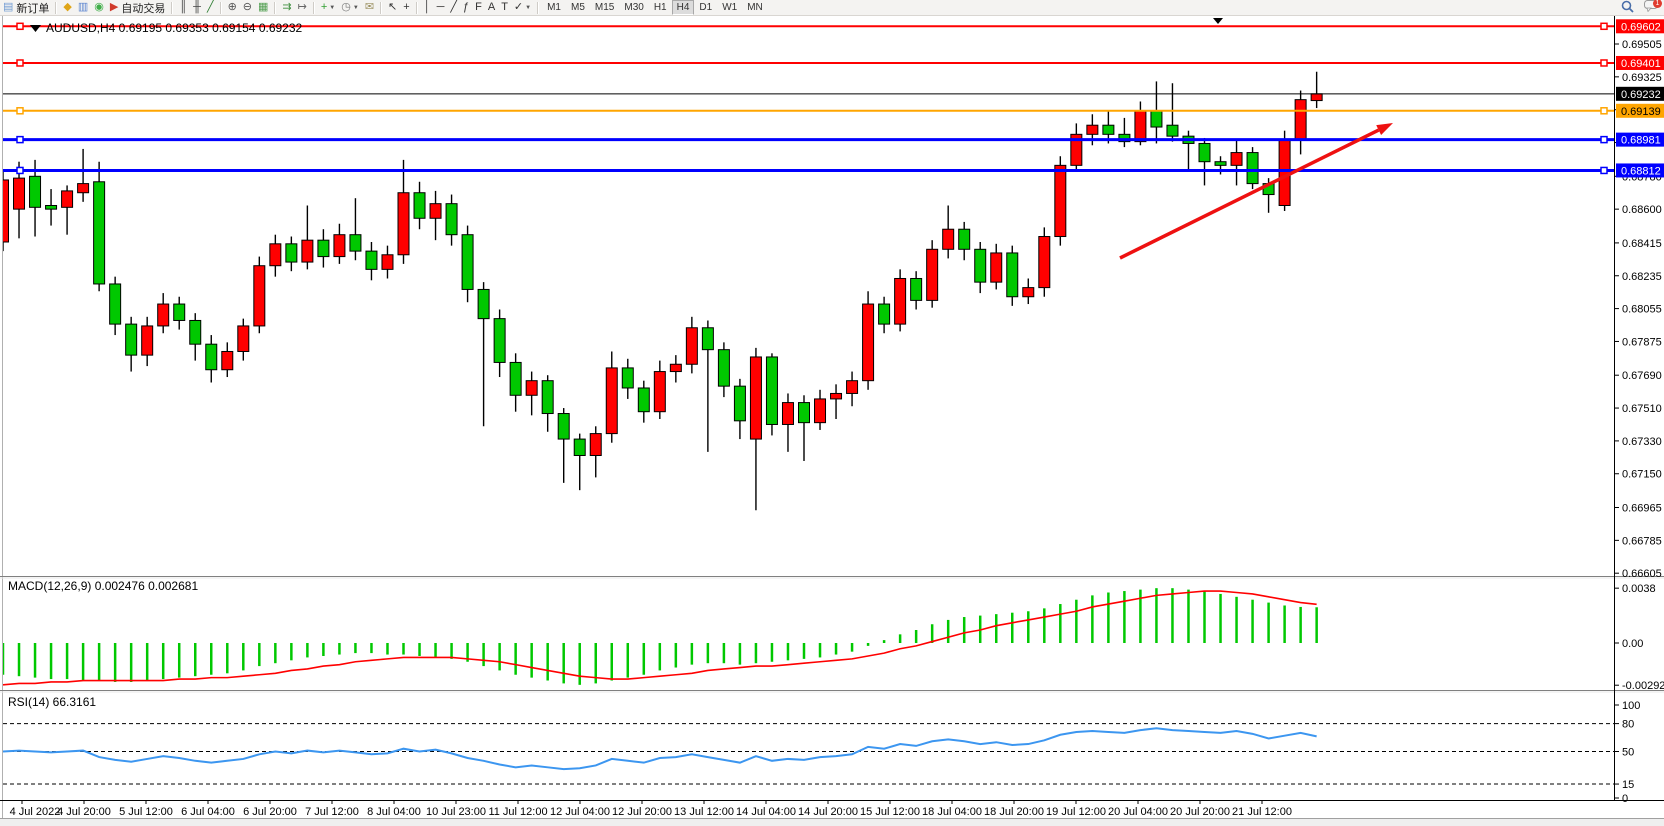  I want to click on timeframe-m15-button: M15, so click(604, 7).